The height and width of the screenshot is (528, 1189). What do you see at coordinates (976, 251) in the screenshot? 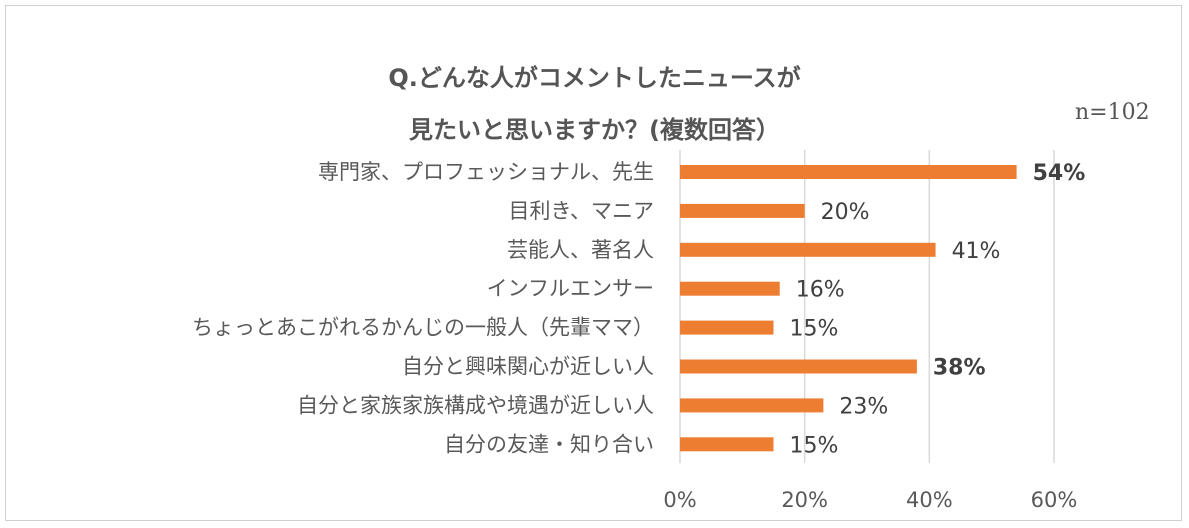
I see `data-label: 41%` at bounding box center [976, 251].